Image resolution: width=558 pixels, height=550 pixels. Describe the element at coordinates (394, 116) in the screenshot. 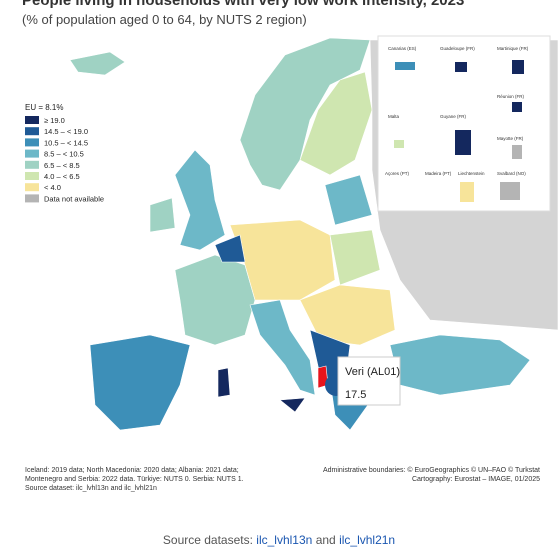

I see `inset-label: Malta` at that location.